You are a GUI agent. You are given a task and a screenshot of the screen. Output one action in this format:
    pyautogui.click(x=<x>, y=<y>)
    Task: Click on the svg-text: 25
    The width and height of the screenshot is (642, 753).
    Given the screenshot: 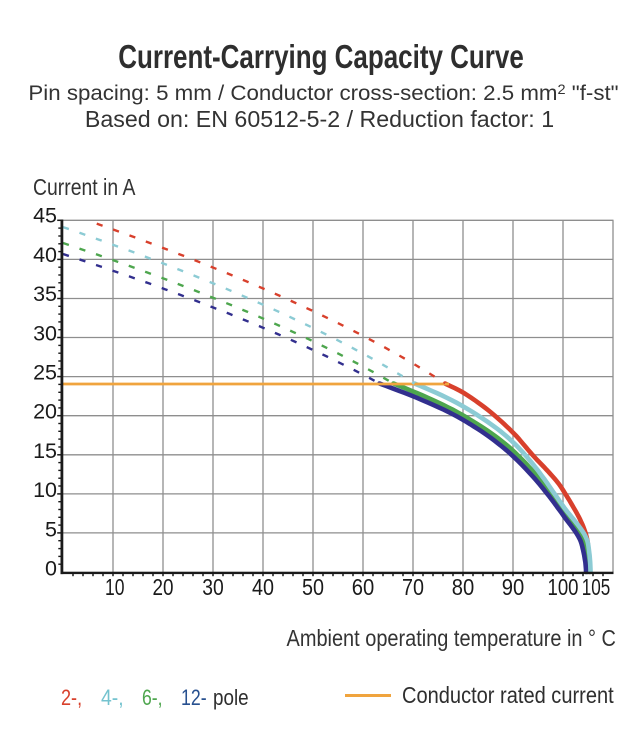 What is the action you would take?
    pyautogui.click(x=45, y=373)
    